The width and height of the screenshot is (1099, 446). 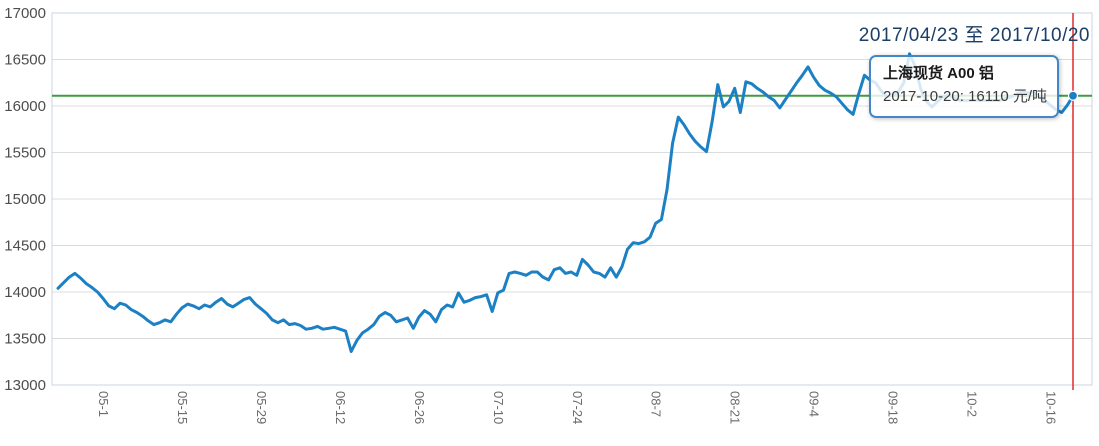 I want to click on x-axis-label: 06-12, so click(x=340, y=407).